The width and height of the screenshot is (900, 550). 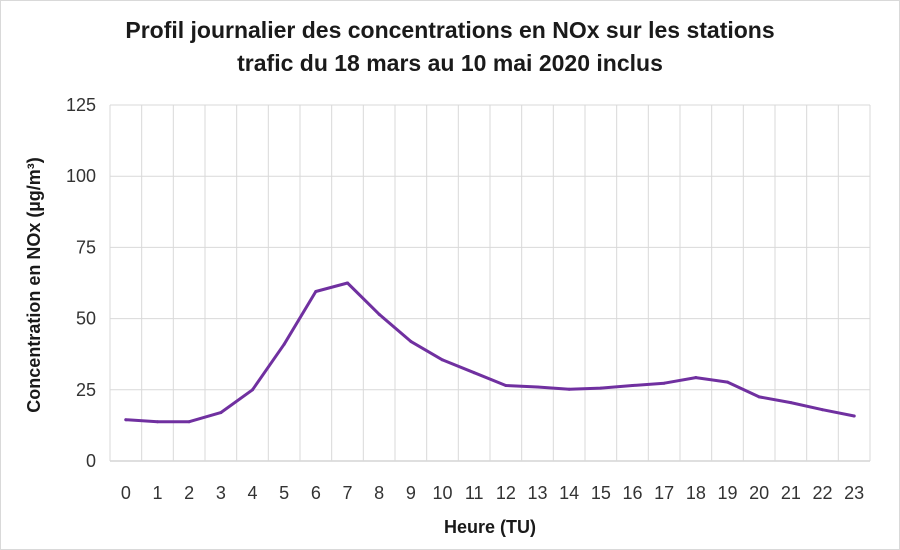 What do you see at coordinates (86, 390) in the screenshot?
I see `y-tick-label: 25` at bounding box center [86, 390].